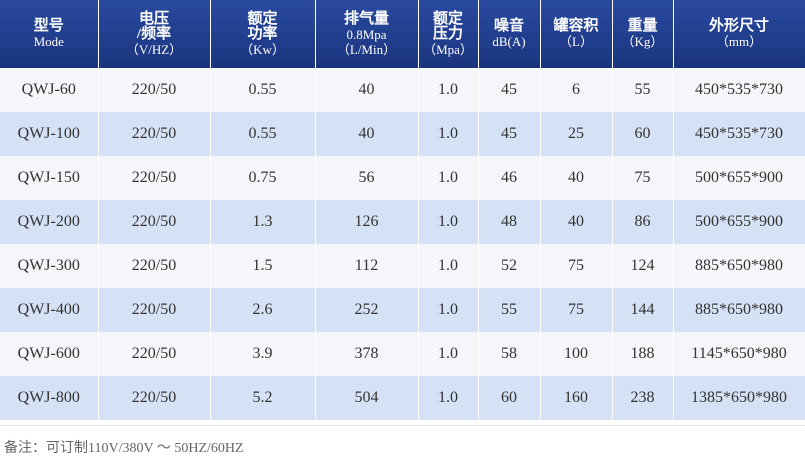  Describe the element at coordinates (263, 222) in the screenshot. I see `table-cell: 1.3` at that location.